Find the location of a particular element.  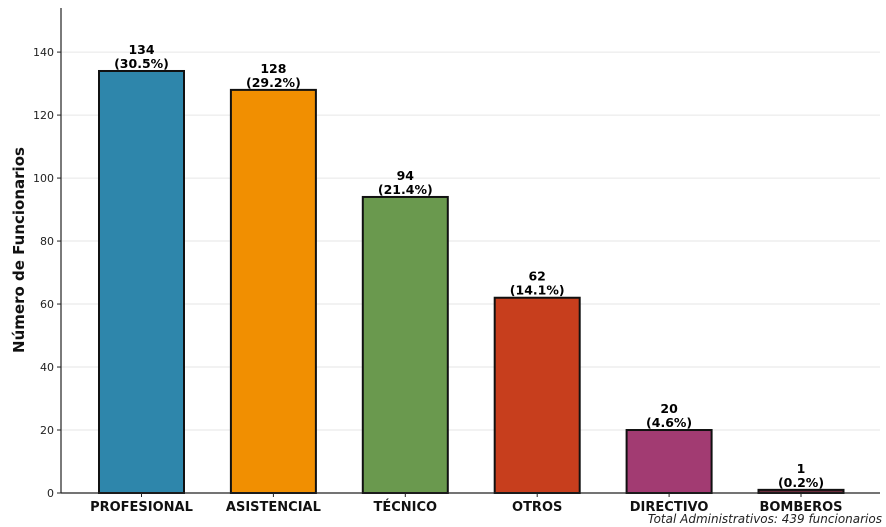

y-tick-label: 80 is located at coordinates (47, 241).